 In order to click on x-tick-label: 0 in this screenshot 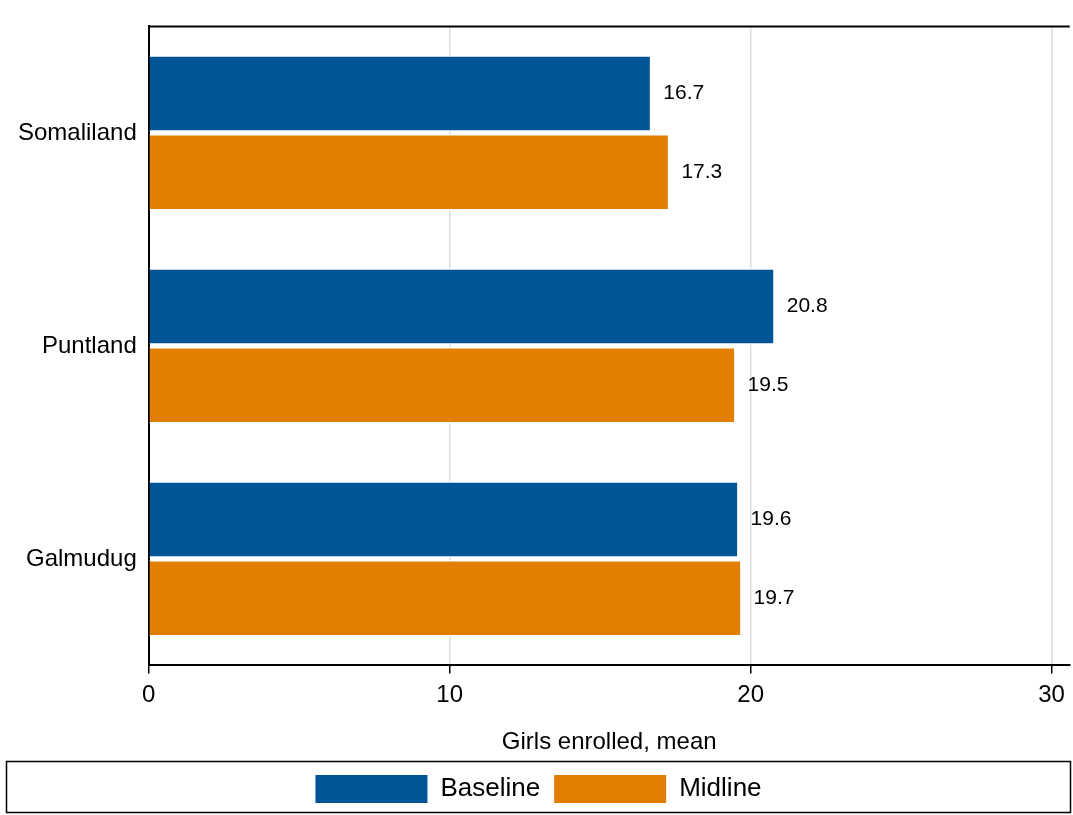, I will do `click(149, 694)`.